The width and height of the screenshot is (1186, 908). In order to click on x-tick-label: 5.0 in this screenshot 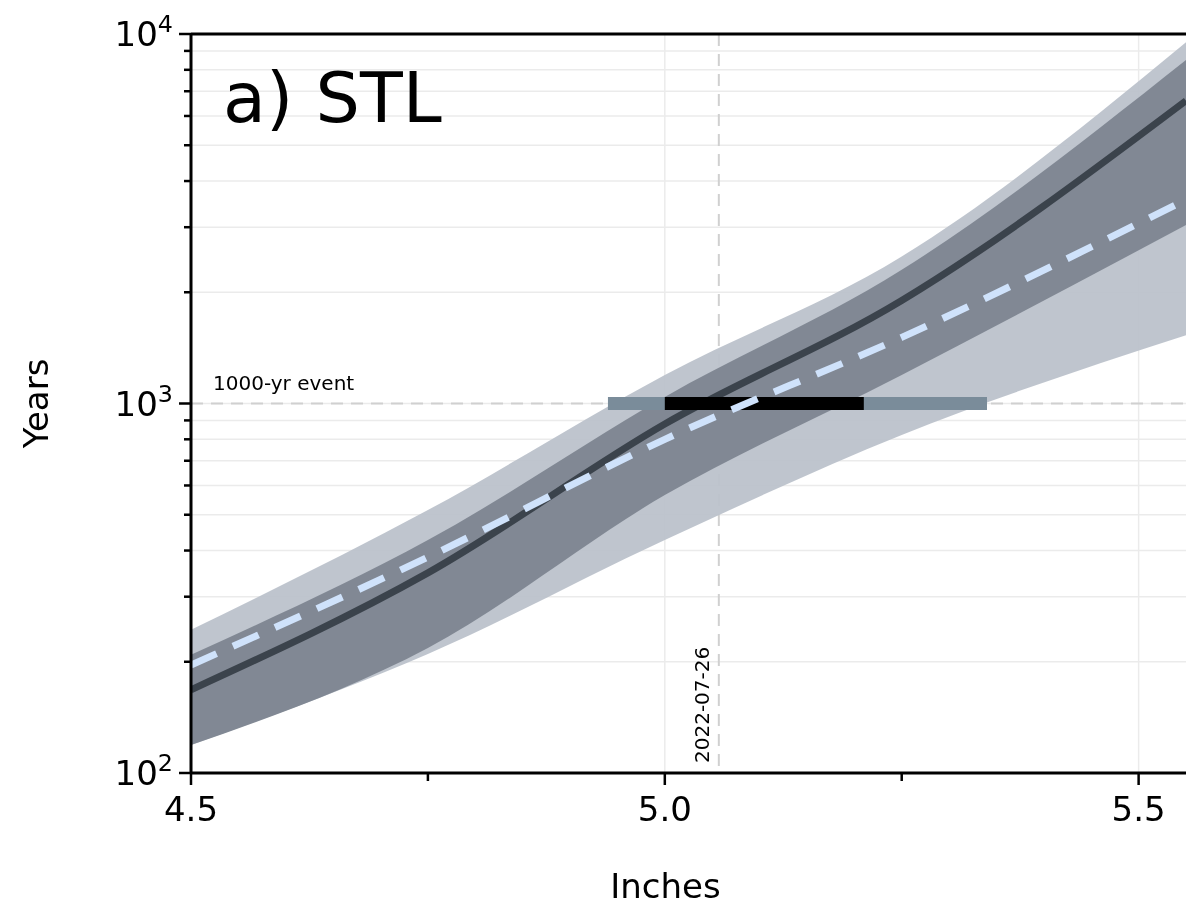, I will do `click(664, 809)`.